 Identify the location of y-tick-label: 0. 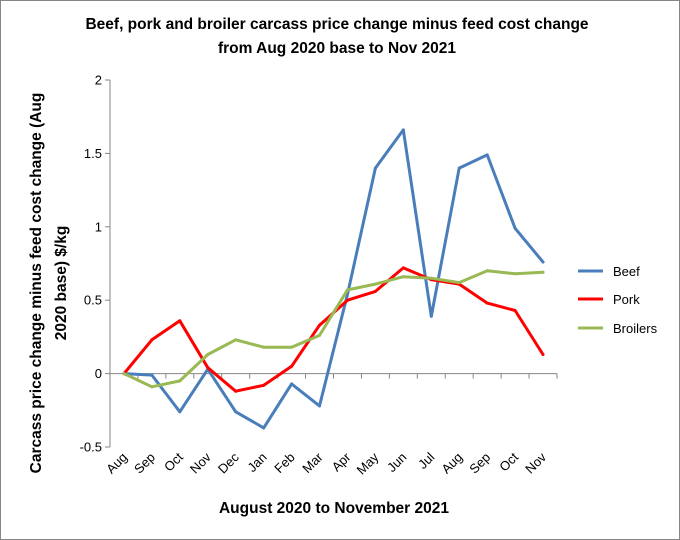
(98, 373).